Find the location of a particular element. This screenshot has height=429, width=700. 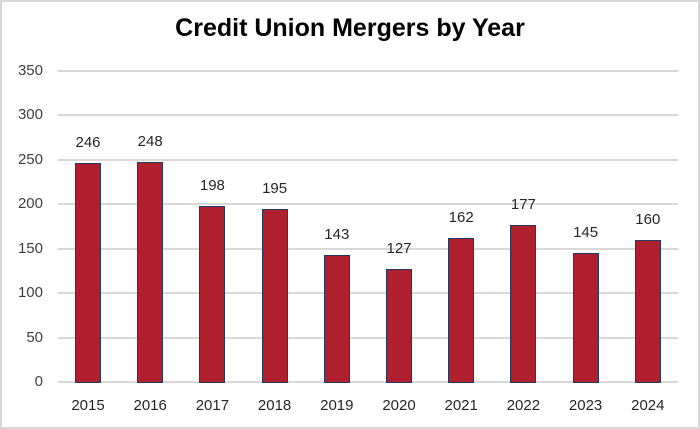

data-label: 143 is located at coordinates (337, 234).